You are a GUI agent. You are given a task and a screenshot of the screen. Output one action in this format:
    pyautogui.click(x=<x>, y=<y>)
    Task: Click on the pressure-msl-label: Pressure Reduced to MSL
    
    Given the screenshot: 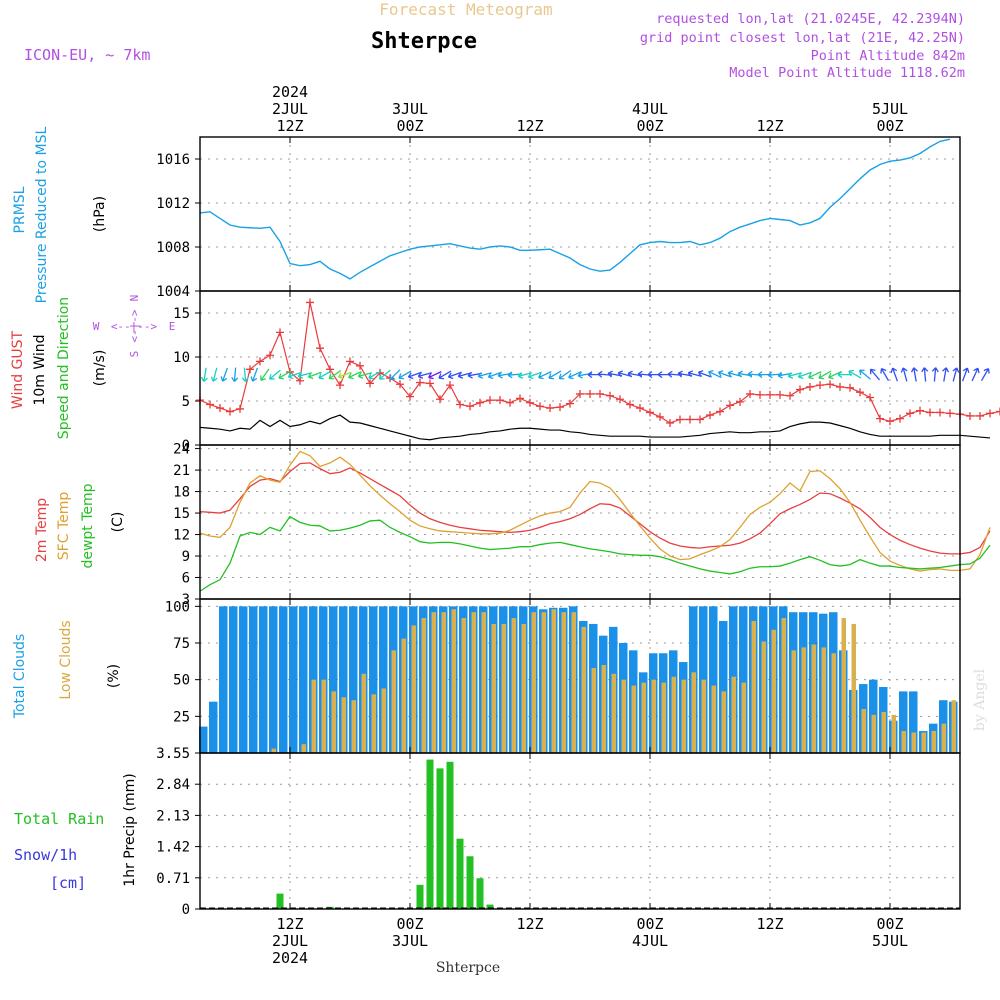 What is the action you would take?
    pyautogui.click(x=42, y=214)
    